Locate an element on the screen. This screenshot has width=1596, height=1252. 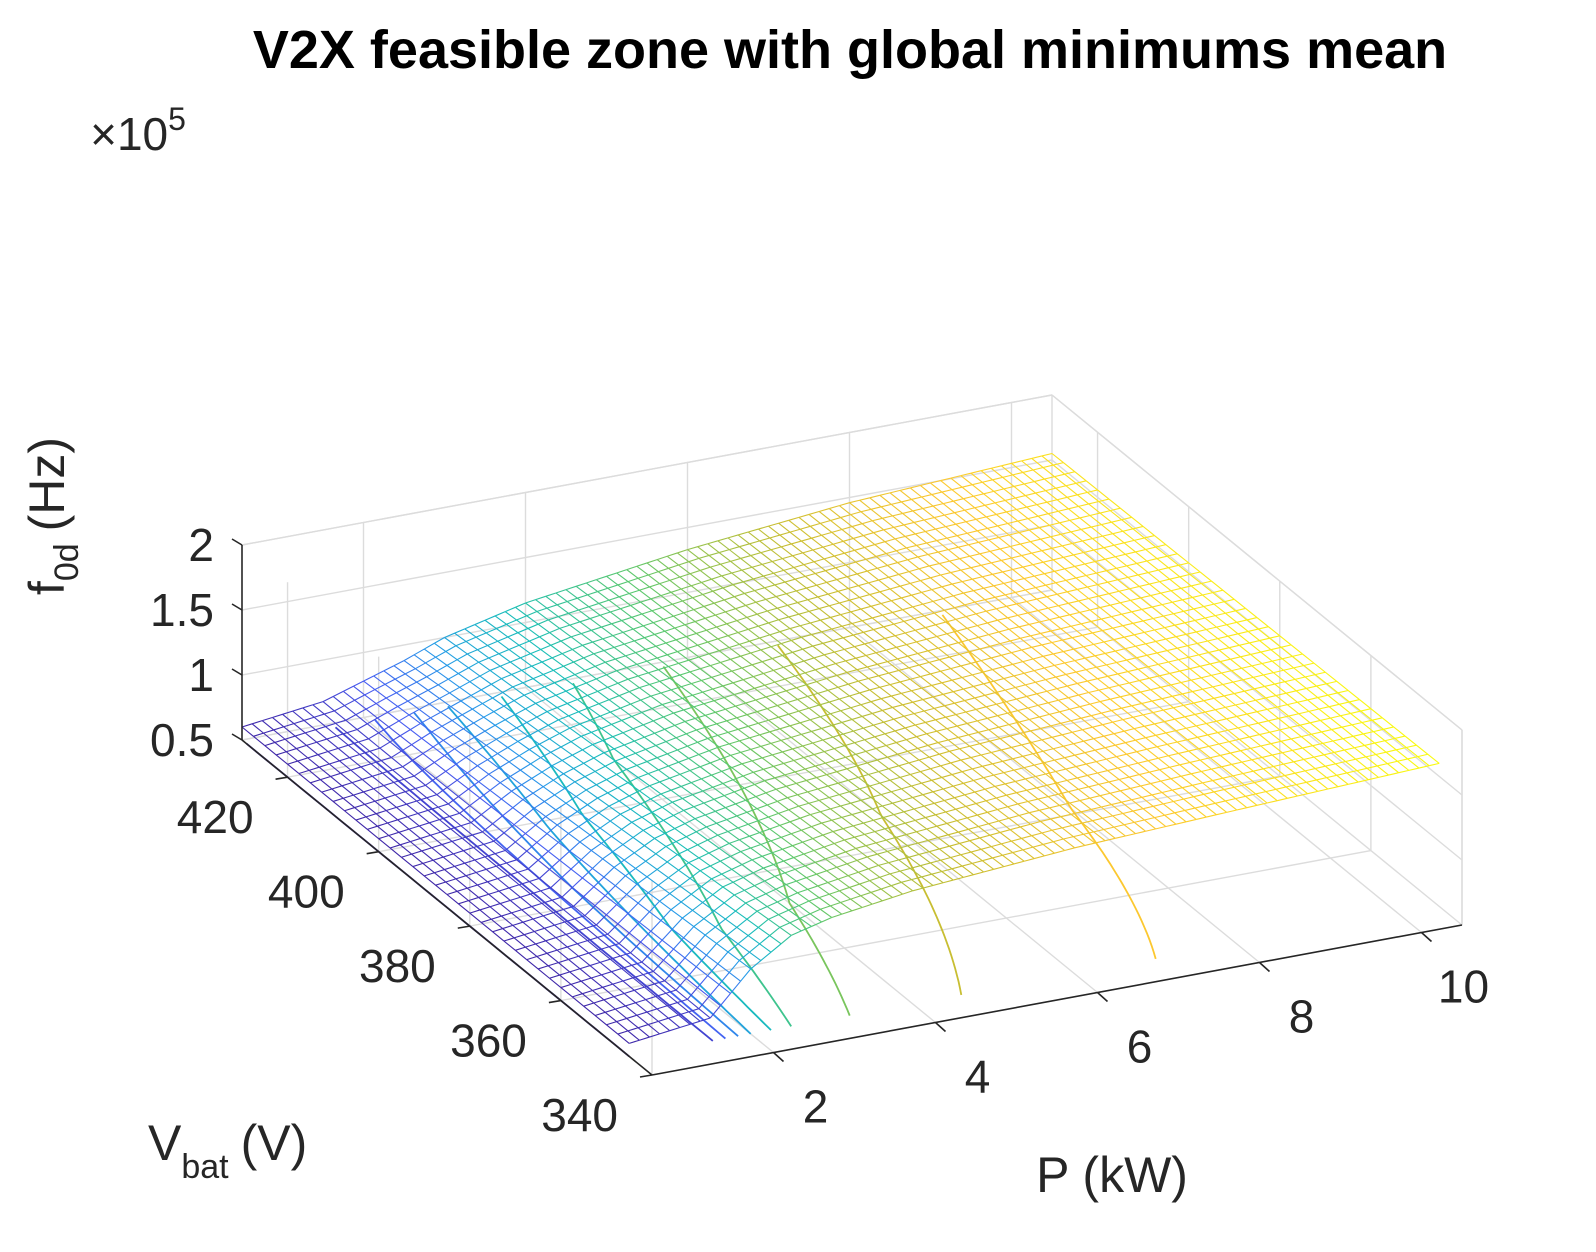
grid-line-side-horizontal is located at coordinates (1257, 692).